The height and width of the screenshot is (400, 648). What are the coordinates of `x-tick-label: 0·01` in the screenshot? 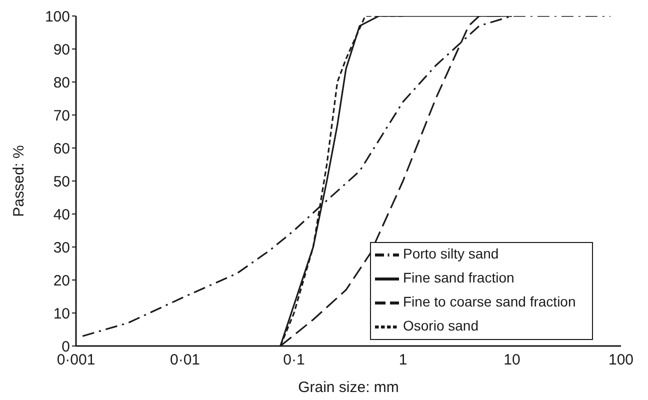 It's located at (185, 360).